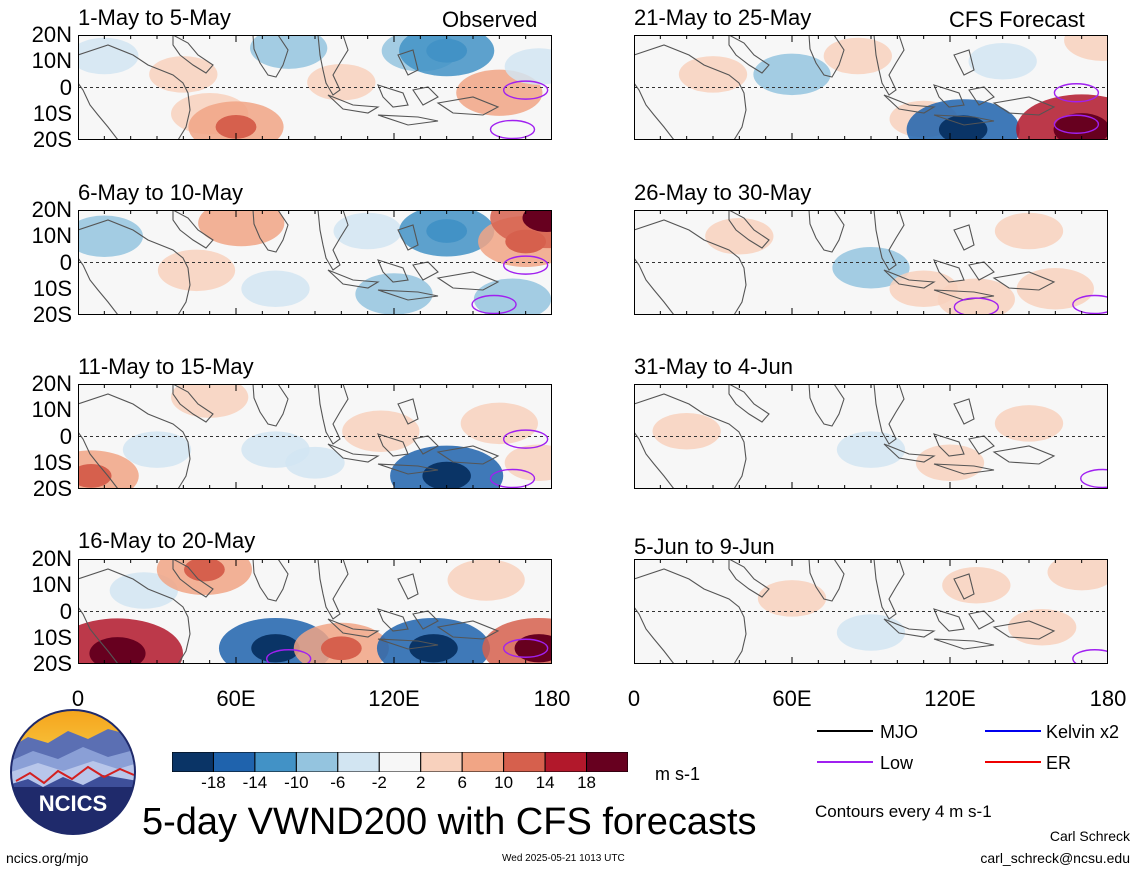  Describe the element at coordinates (236, 698) in the screenshot. I see `lon-label-left-60e: 60E` at that location.